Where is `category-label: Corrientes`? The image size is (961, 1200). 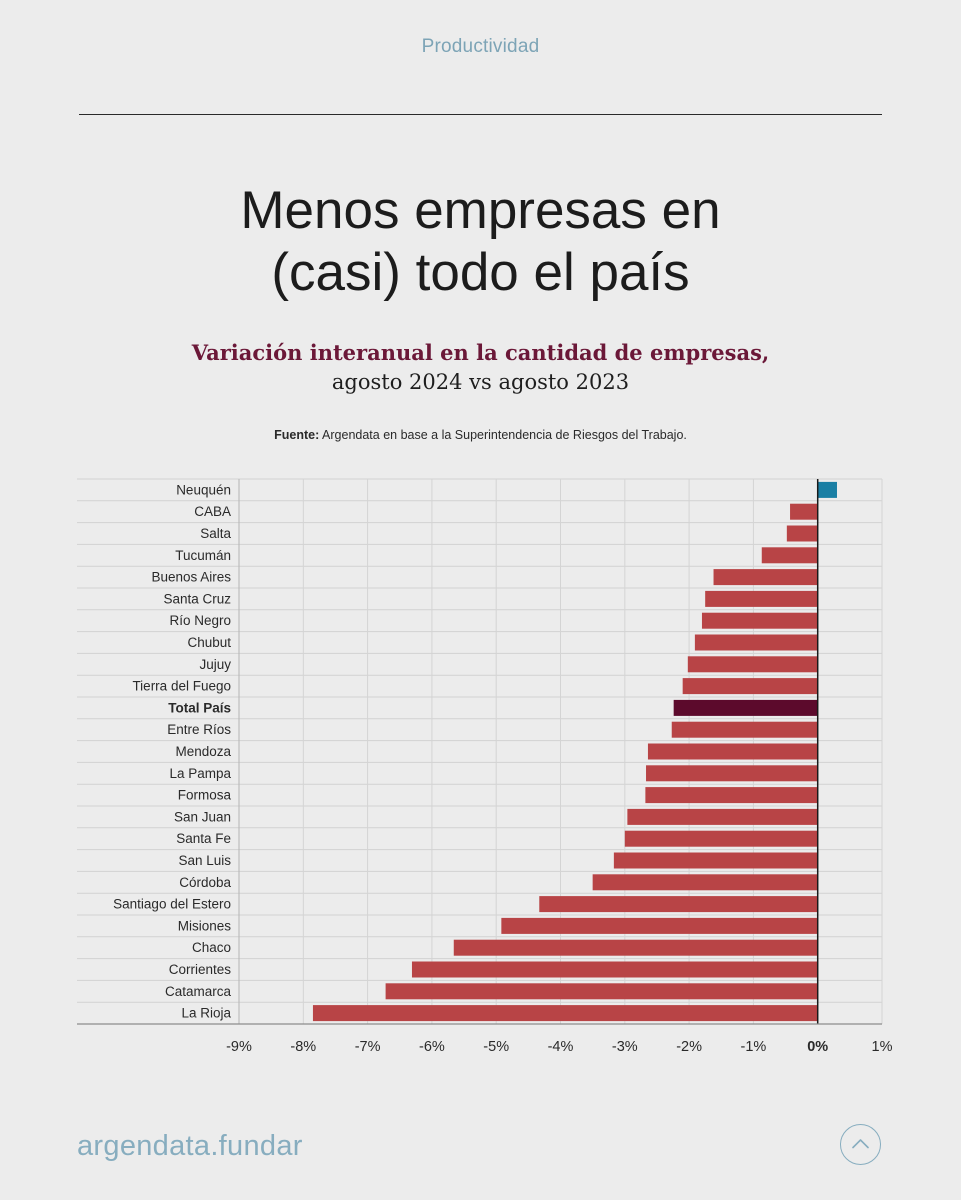
category-label: Corrientes is located at coordinates (200, 969).